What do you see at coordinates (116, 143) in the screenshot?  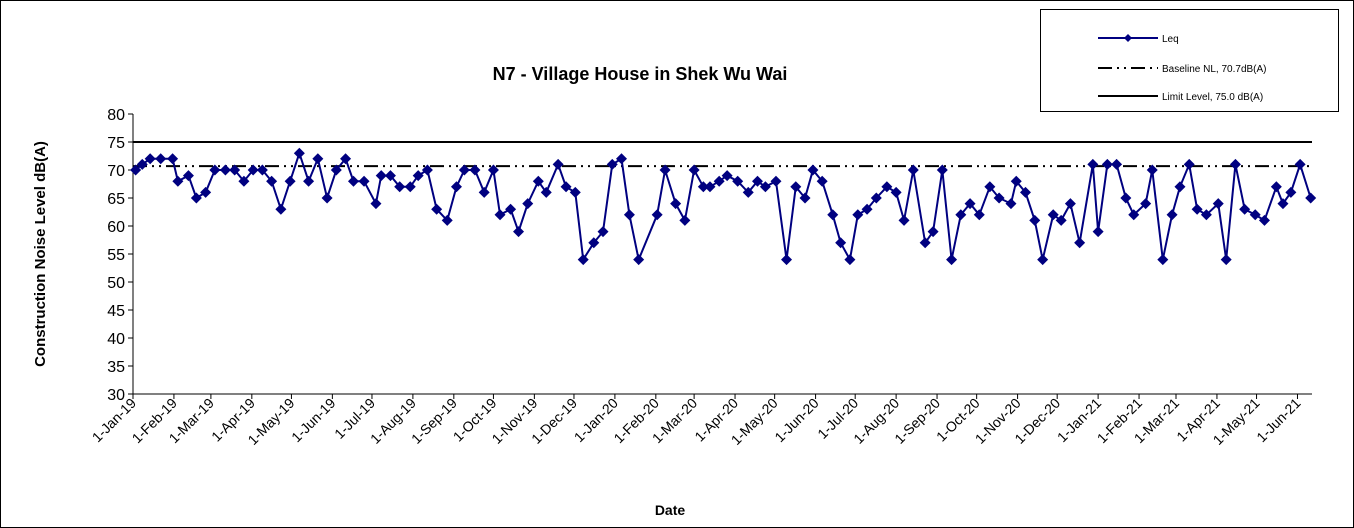 I see `y-tick-label: 75` at bounding box center [116, 143].